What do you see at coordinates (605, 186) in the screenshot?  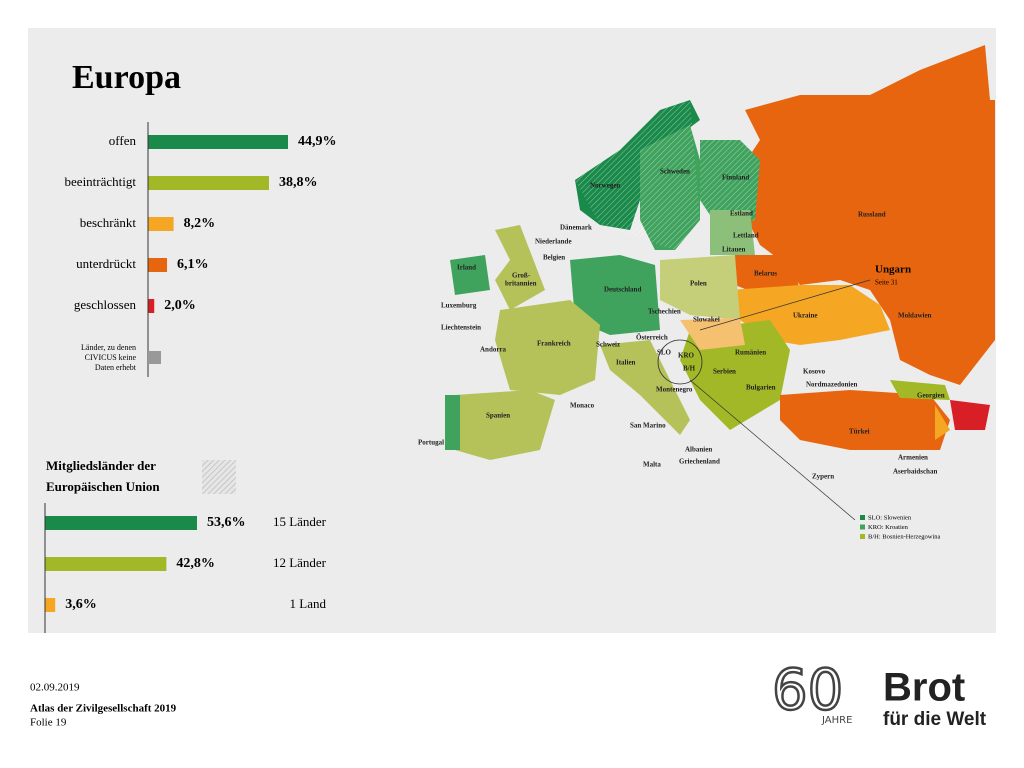 I see `map-label: Norwegen` at bounding box center [605, 186].